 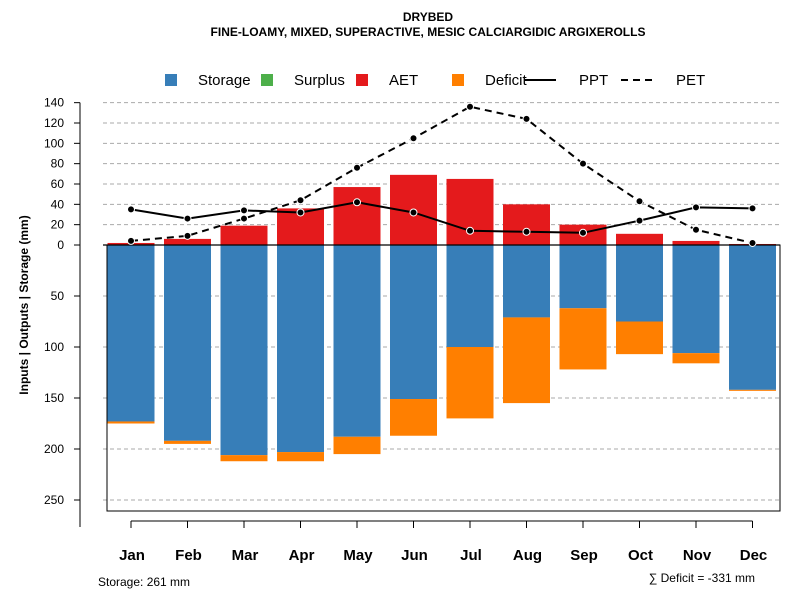 I want to click on bar-deficit-jul, so click(x=470, y=383).